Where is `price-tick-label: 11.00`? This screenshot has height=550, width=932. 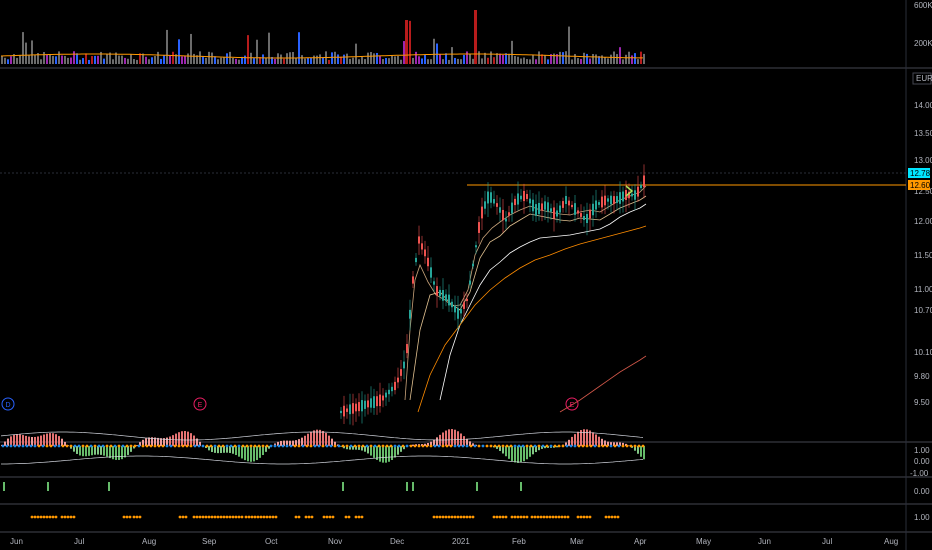 price-tick-label: 11.00 is located at coordinates (923, 289).